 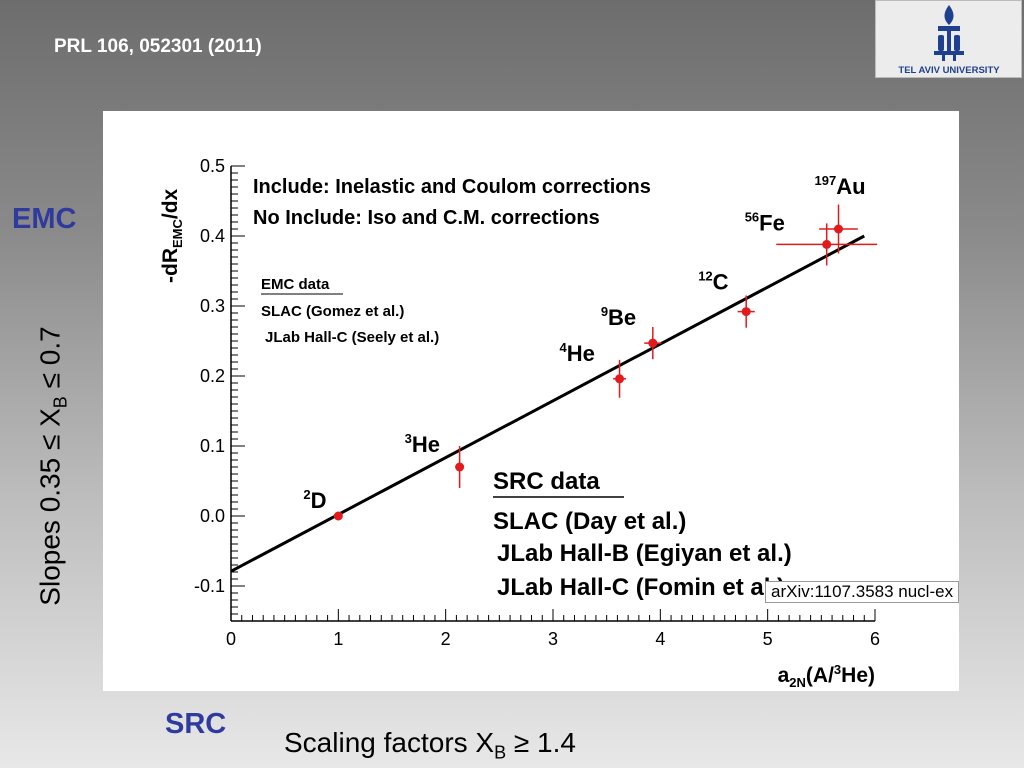 What do you see at coordinates (295, 284) in the screenshot?
I see `emc-legend-title: EMC data` at bounding box center [295, 284].